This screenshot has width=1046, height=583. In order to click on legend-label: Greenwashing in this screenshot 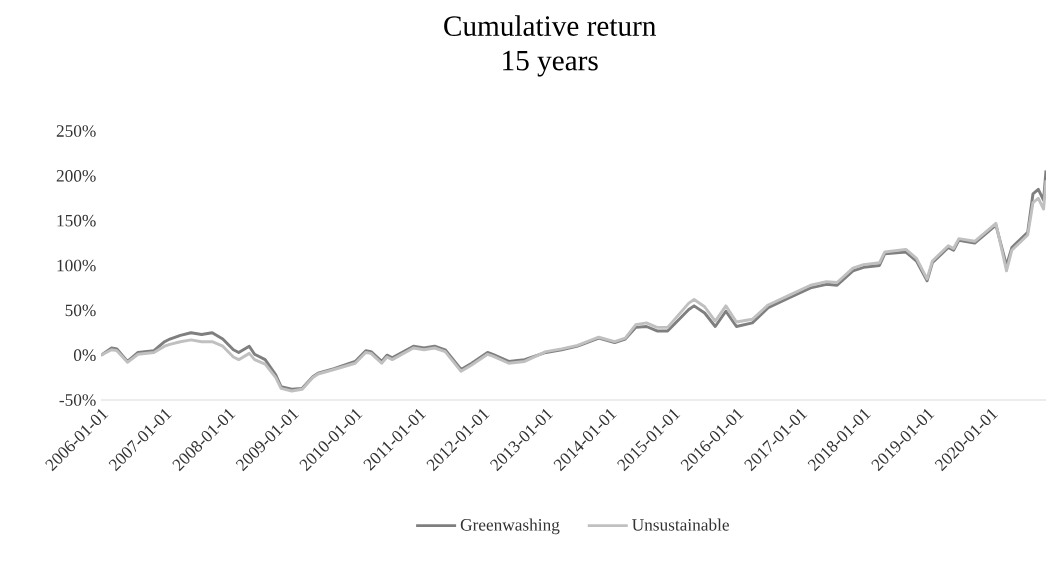, I will do `click(510, 526)`.